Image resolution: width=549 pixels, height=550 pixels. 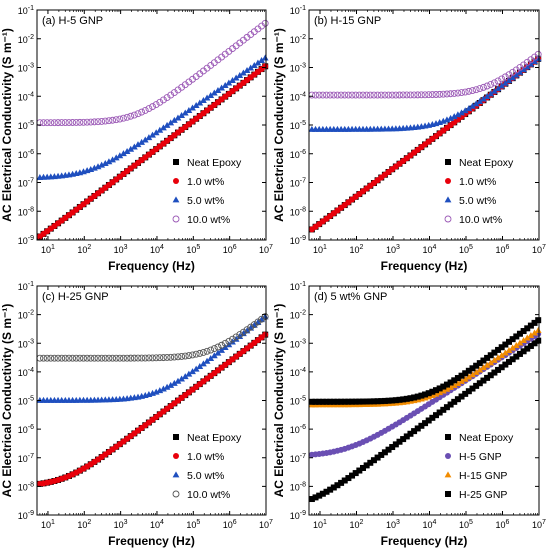 What do you see at coordinates (198, 201) in the screenshot?
I see `legend-item: 5.0 wt%` at bounding box center [198, 201].